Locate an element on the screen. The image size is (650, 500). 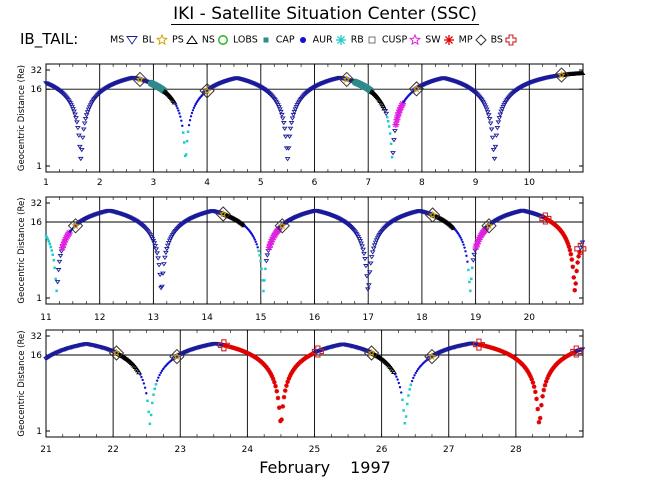
x-tick-label: 4 is located at coordinates (207, 183).